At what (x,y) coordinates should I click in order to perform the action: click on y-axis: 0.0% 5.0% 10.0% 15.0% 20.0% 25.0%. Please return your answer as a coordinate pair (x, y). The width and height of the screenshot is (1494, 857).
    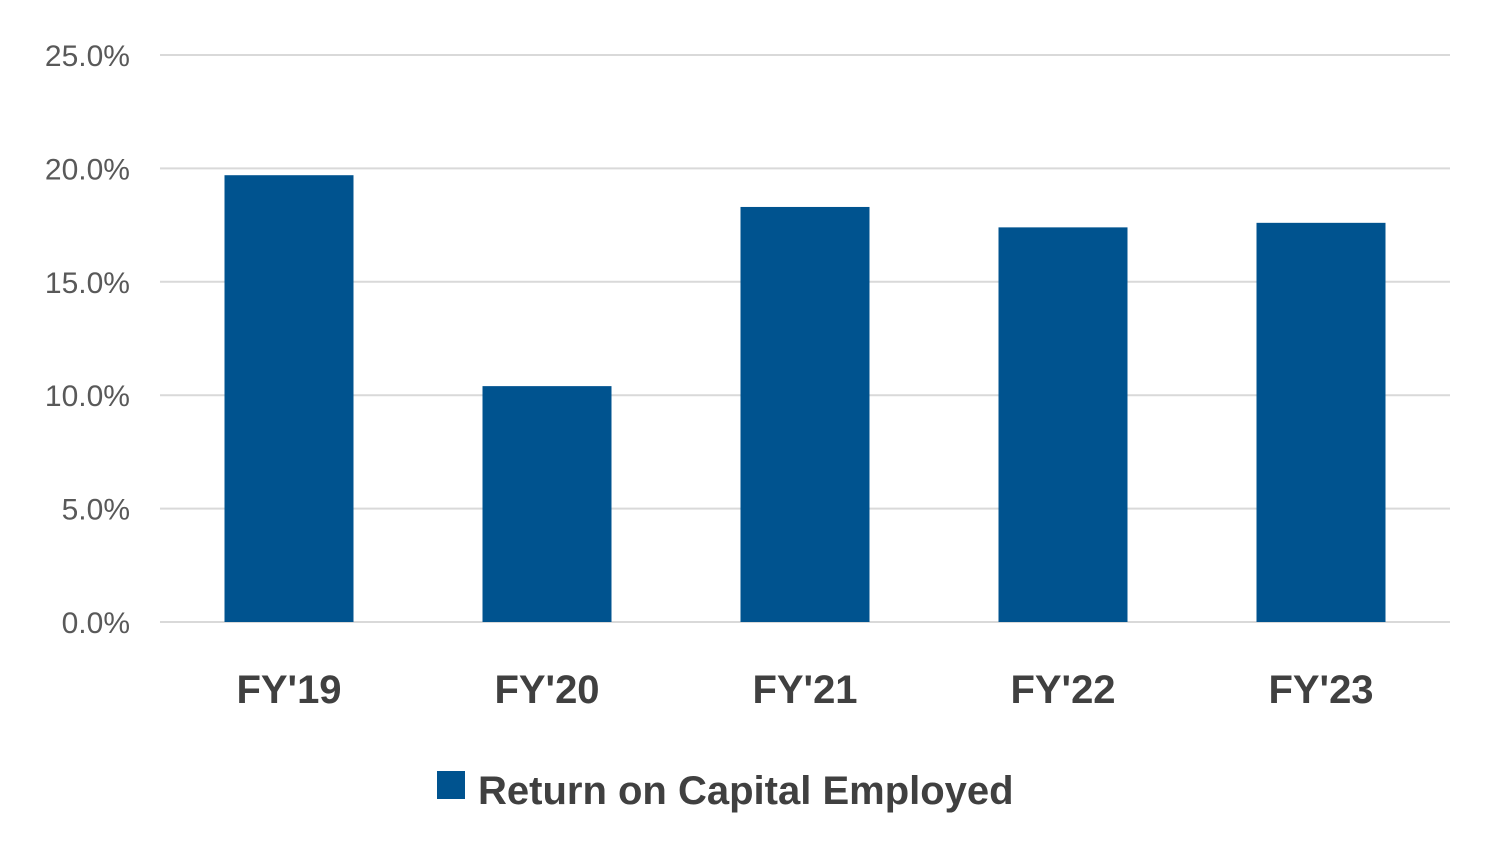
    Looking at the image, I should click on (87, 340).